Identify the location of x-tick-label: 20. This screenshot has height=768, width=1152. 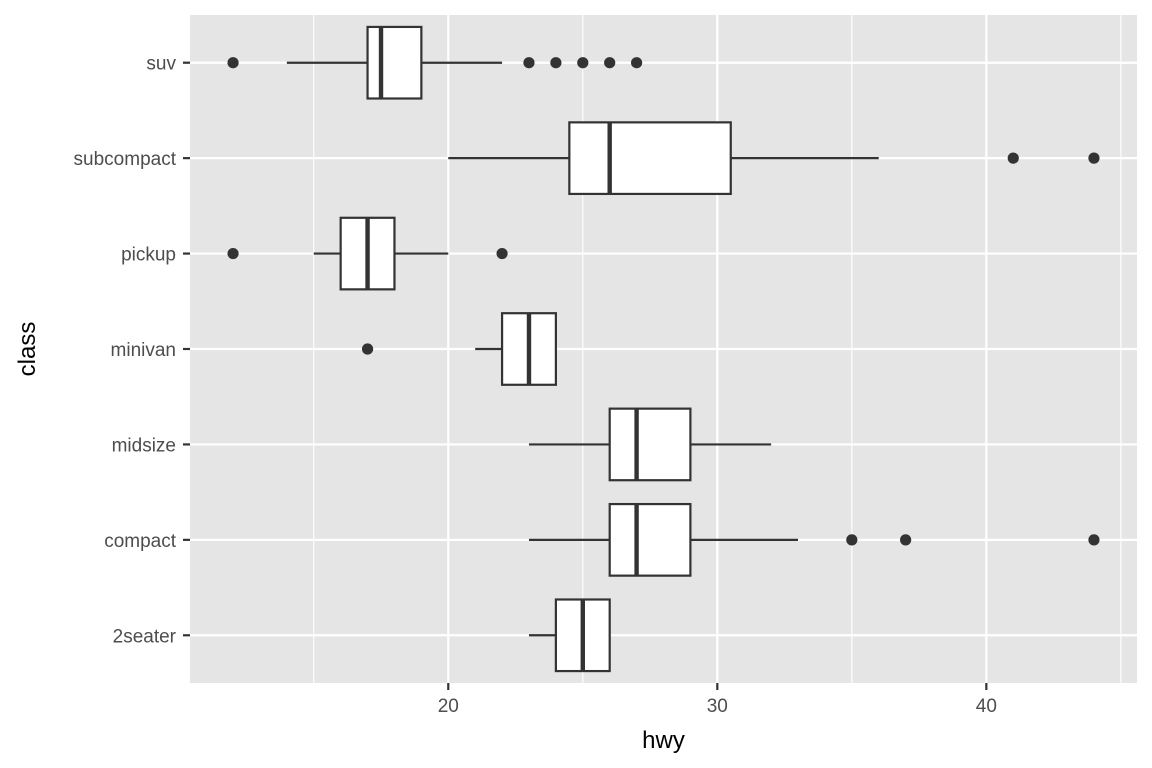
(448, 706).